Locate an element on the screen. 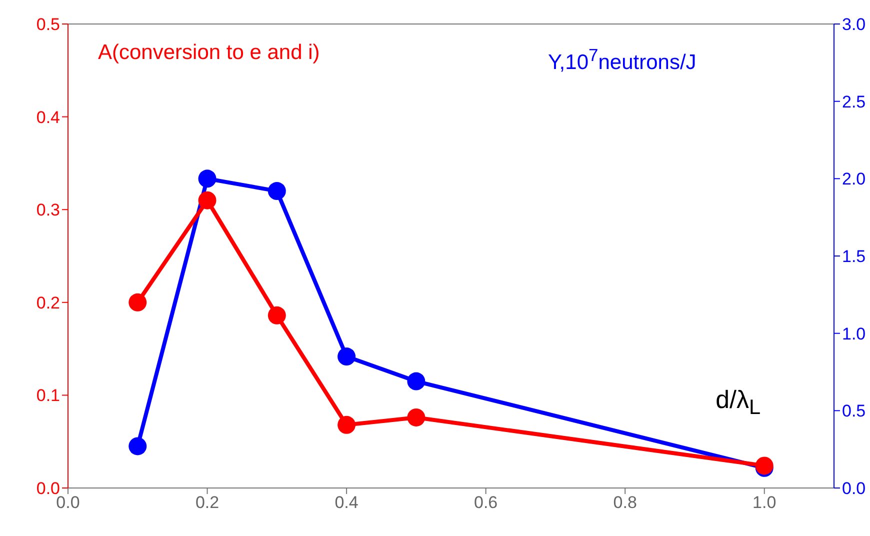 This screenshot has width=870, height=536. x-tick-label: 0.8 is located at coordinates (625, 502).